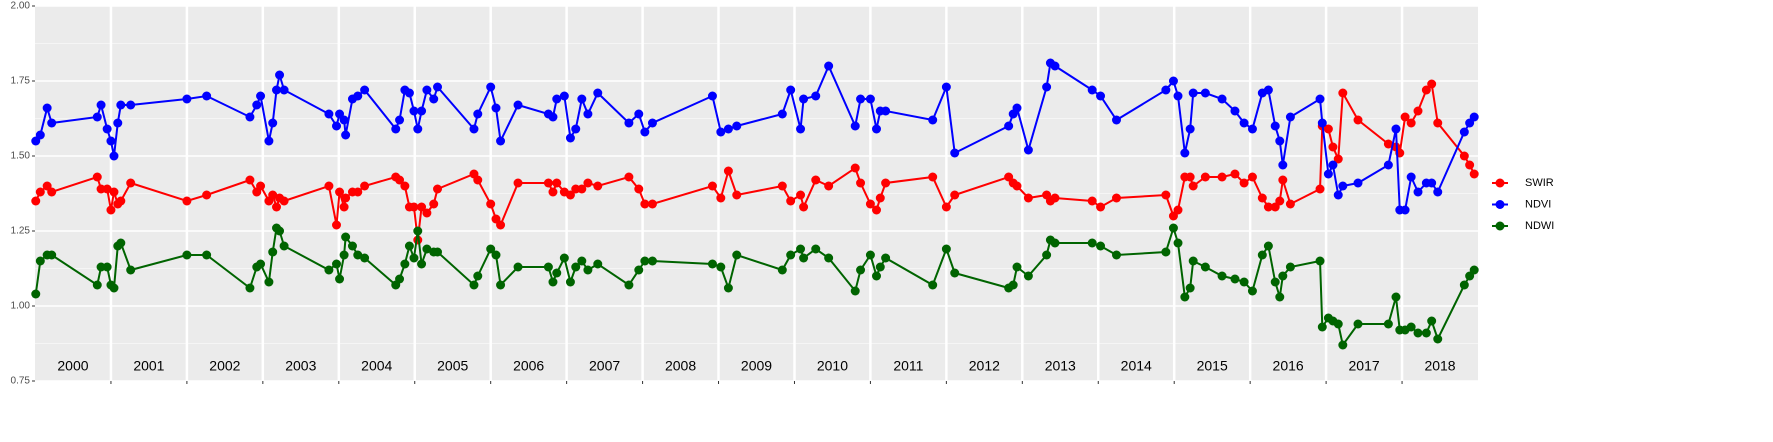 This screenshot has height=442, width=1773. What do you see at coordinates (300, 366) in the screenshot?
I see `year-label: 2003` at bounding box center [300, 366].